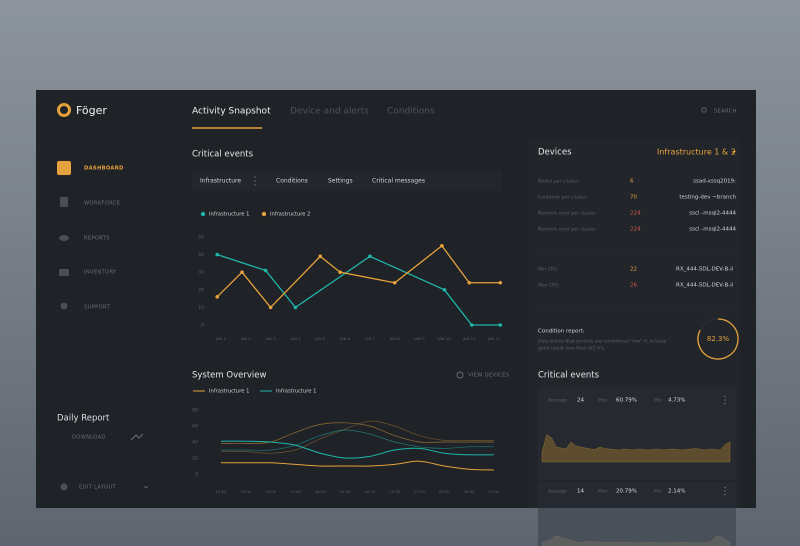 The image size is (800, 546). Describe the element at coordinates (444, 338) in the screenshot. I see `x-tick-label: JAN 10` at that location.